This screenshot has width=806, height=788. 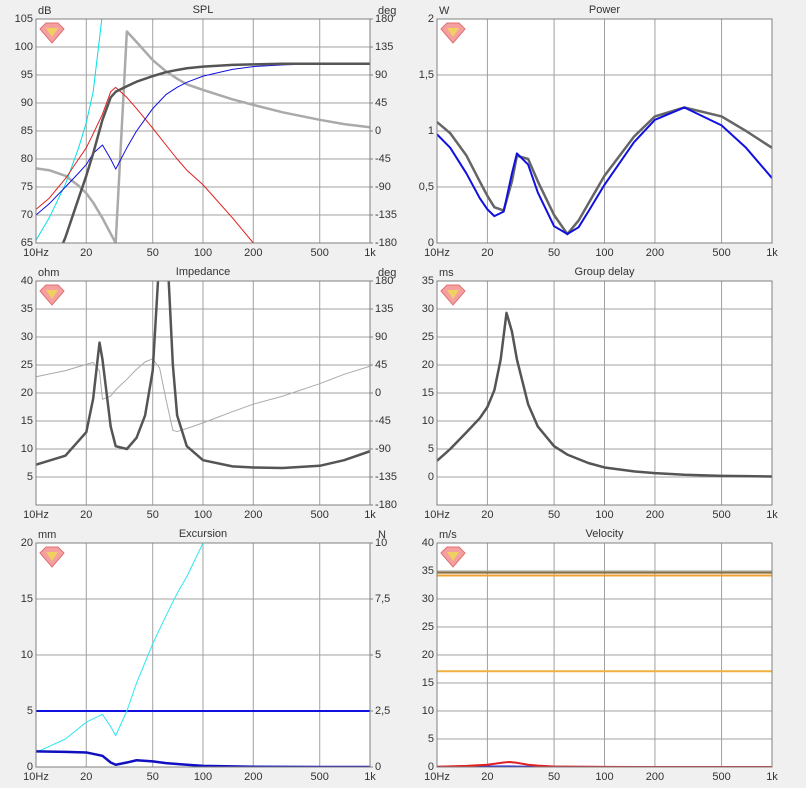 What do you see at coordinates (44, 11) in the screenshot?
I see `y-axis-label: dB` at bounding box center [44, 11].